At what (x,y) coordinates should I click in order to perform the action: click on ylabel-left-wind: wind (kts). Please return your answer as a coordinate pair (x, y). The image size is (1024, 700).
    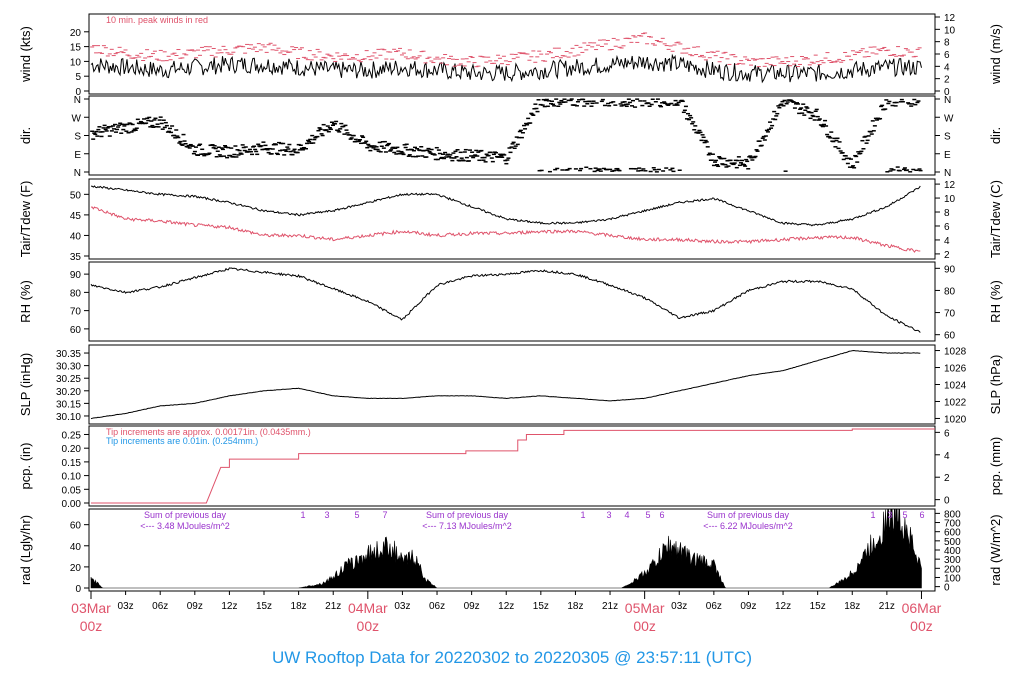
    Looking at the image, I should click on (25, 54).